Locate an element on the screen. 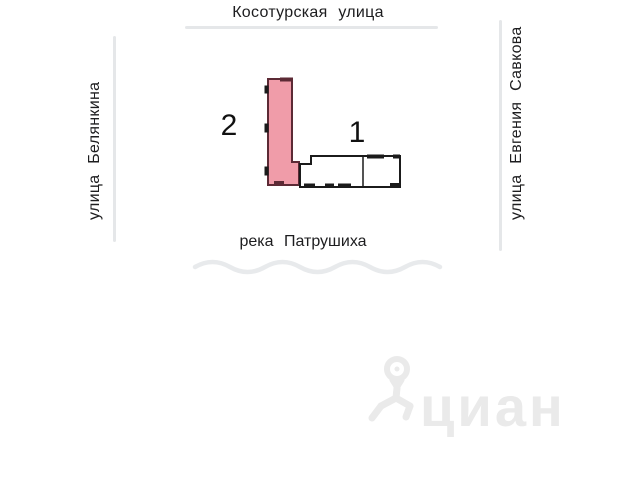 The width and height of the screenshot is (640, 480). building-1-number: 1 is located at coordinates (357, 132).